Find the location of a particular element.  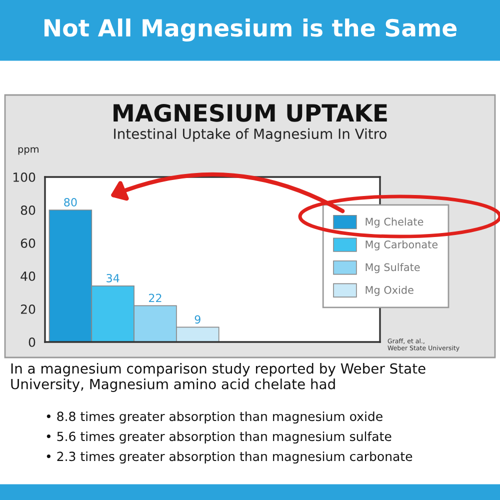

y-tick-label: 80 is located at coordinates (28, 210).